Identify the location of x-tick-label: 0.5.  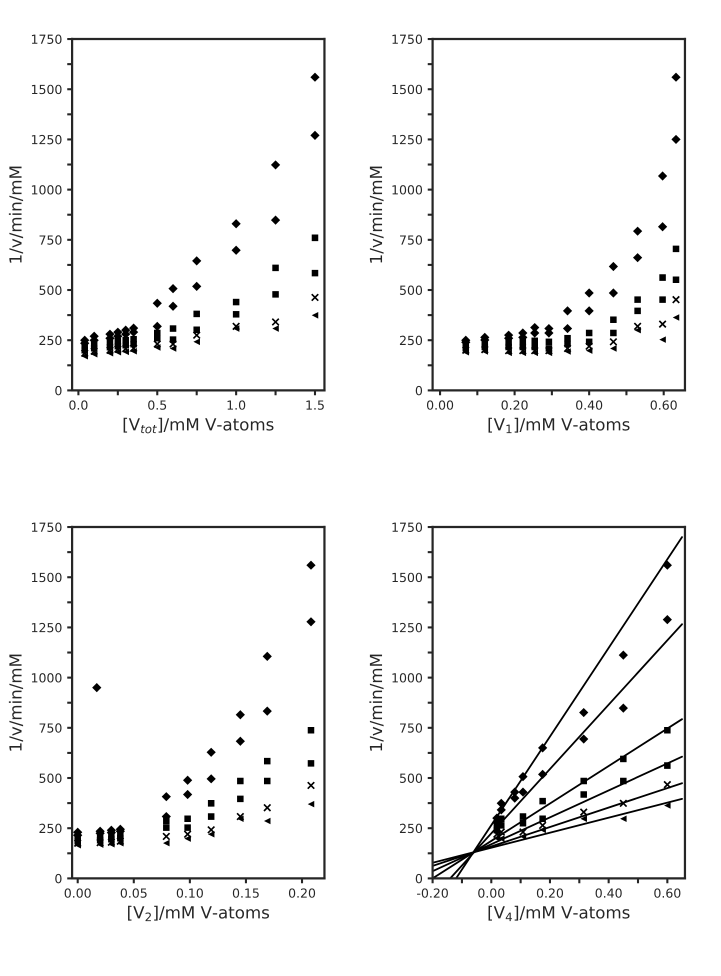
(157, 405).